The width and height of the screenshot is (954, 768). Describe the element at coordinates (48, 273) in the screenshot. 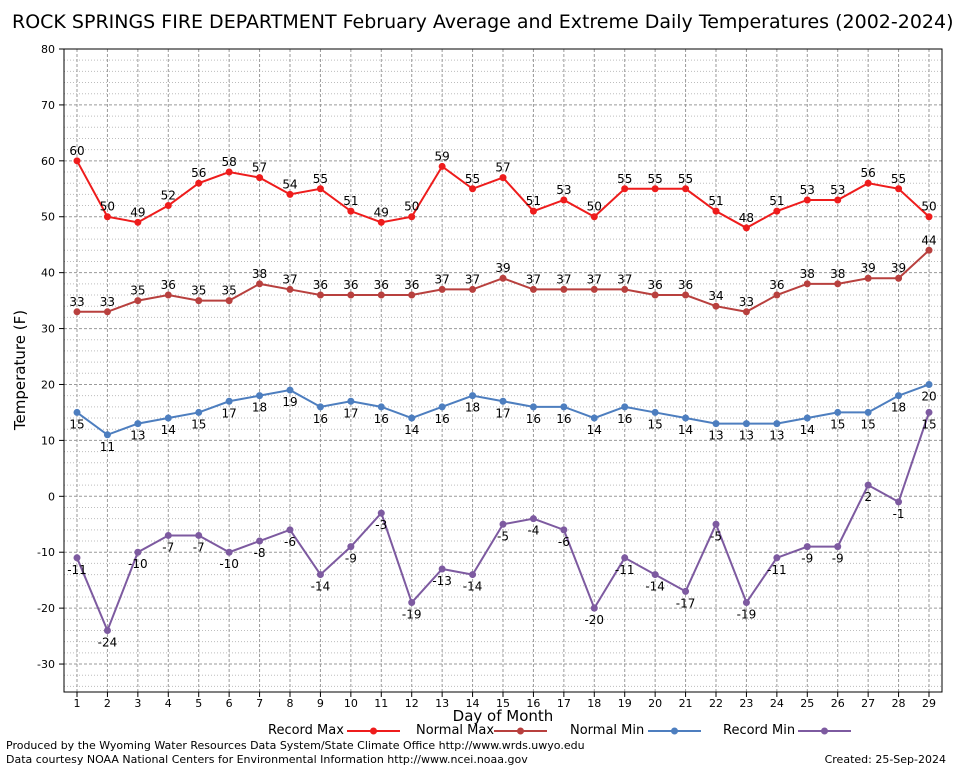

I see `y-tick-label: 40` at that location.